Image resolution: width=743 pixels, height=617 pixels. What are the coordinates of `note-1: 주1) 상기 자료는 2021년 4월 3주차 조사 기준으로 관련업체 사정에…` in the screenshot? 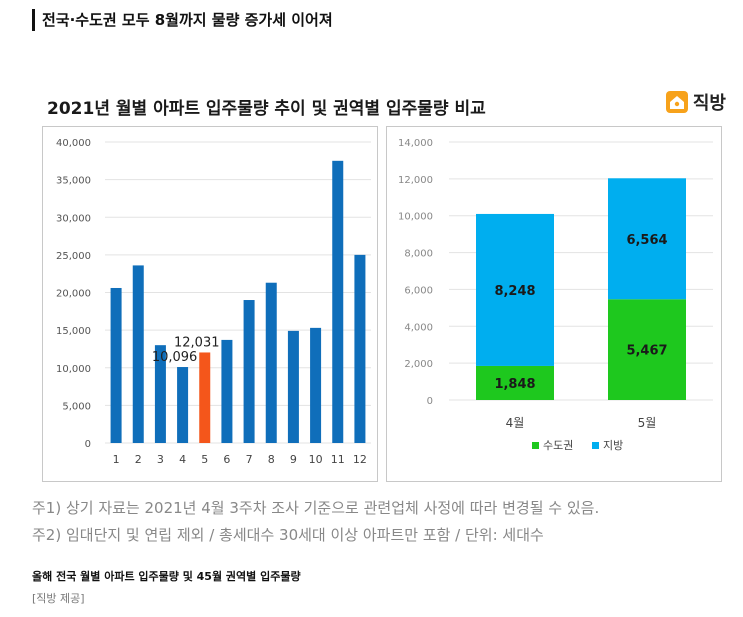 It's located at (316, 508).